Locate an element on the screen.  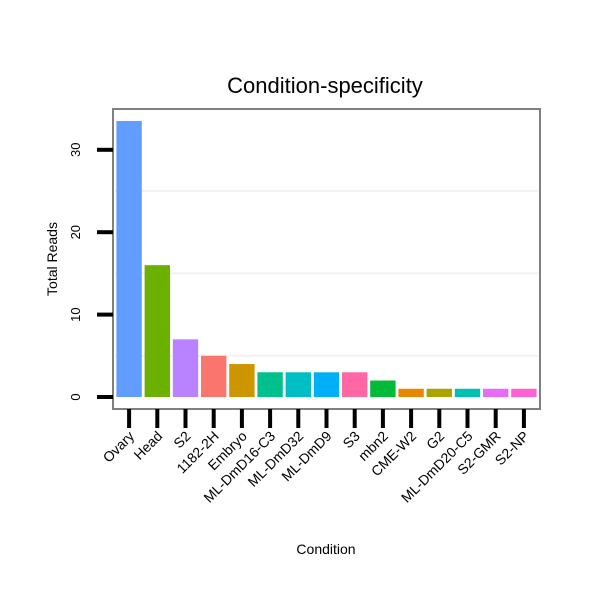
bar-S2-GMR is located at coordinates (496, 392).